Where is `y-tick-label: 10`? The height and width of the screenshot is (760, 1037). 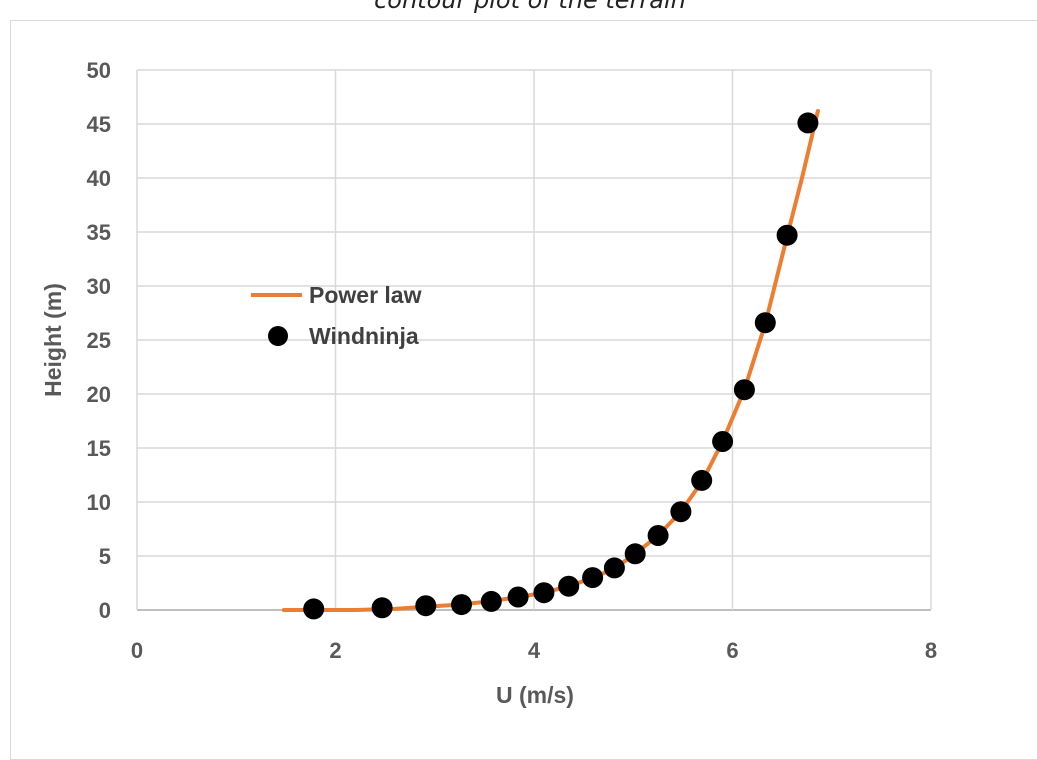 y-tick-label: 10 is located at coordinates (99, 502).